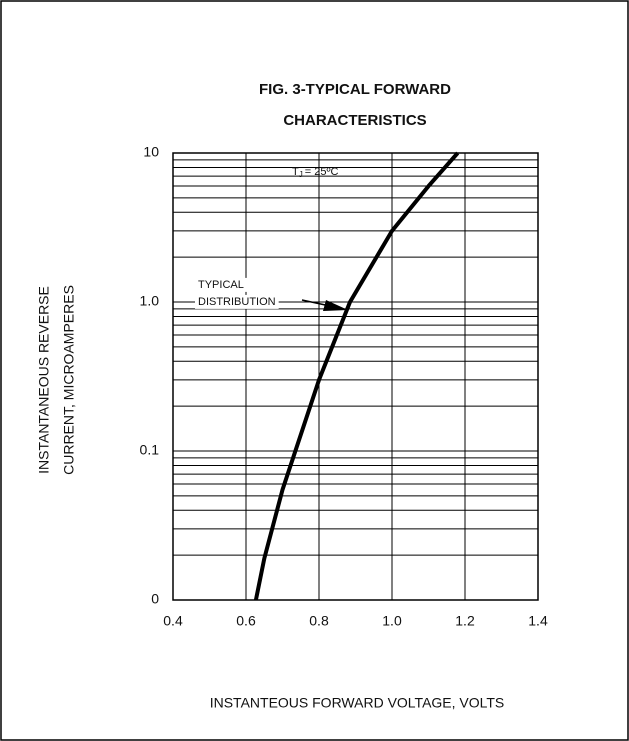 The width and height of the screenshot is (629, 741). I want to click on annotation: TYPICAL, so click(221, 285).